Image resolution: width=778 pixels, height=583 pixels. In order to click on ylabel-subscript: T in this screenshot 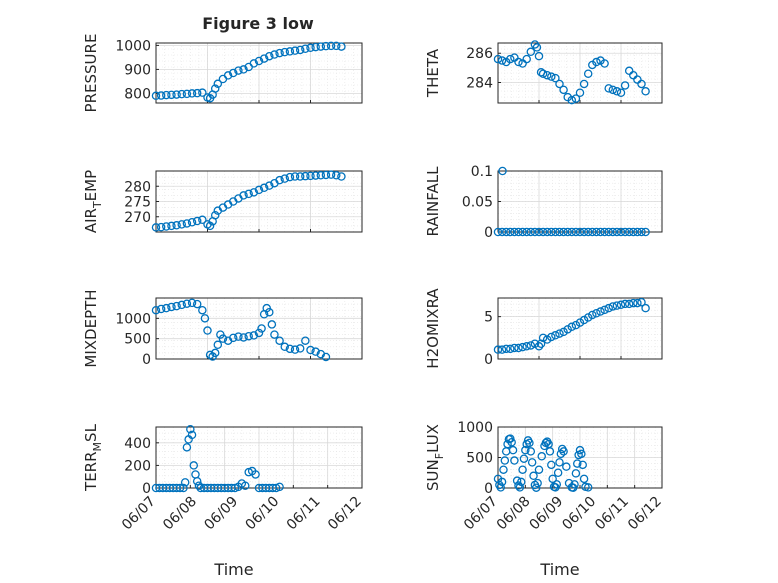, I will do `click(97, 205)`.